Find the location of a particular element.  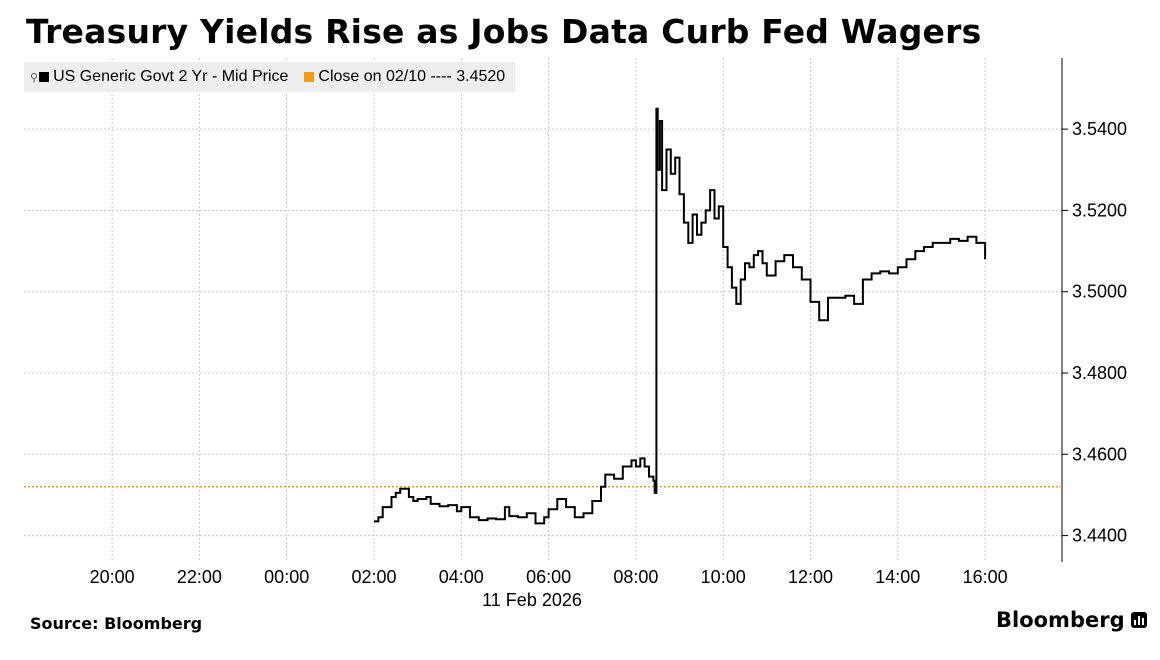

bloomberg-logo: Bloomberg is located at coordinates (1071, 620).